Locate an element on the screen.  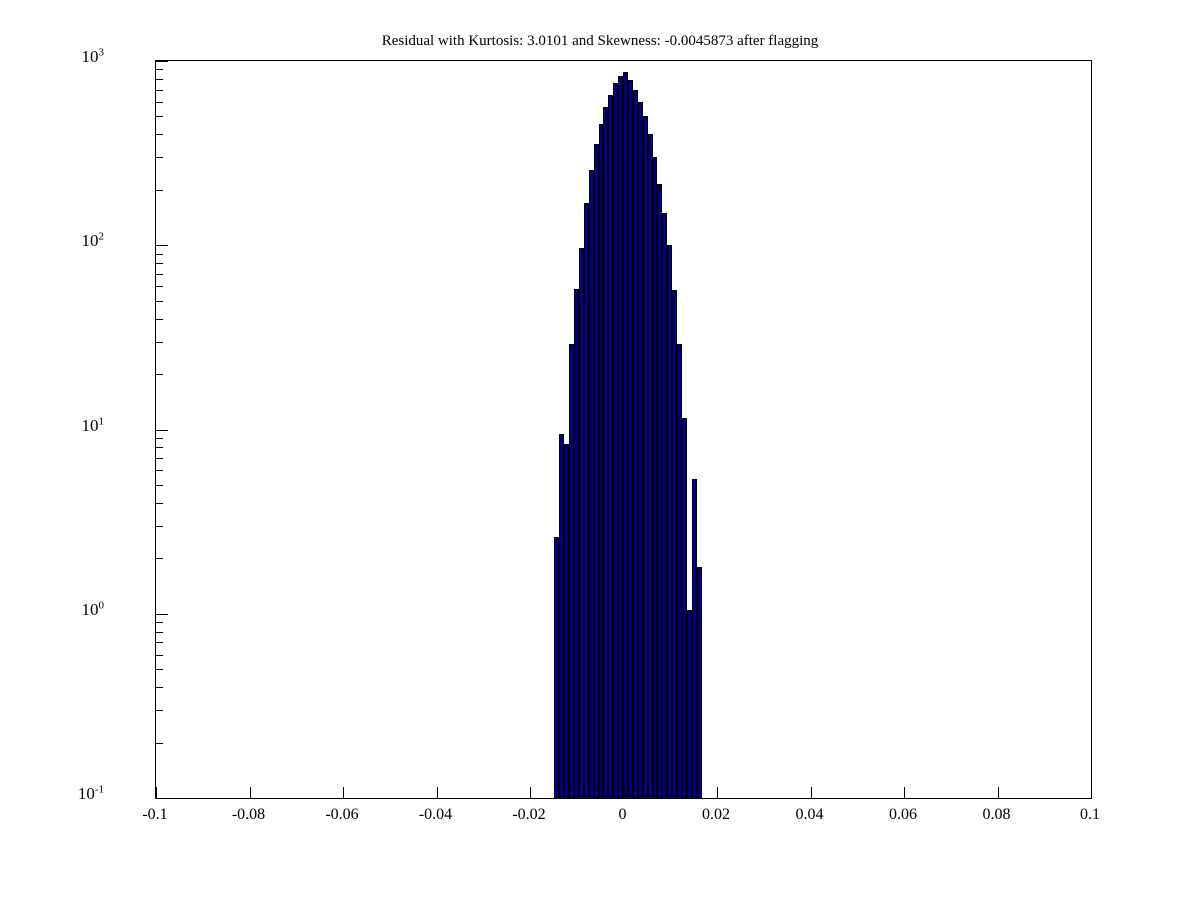
y-tick-label-exponent: 2 is located at coordinates (101, 236).